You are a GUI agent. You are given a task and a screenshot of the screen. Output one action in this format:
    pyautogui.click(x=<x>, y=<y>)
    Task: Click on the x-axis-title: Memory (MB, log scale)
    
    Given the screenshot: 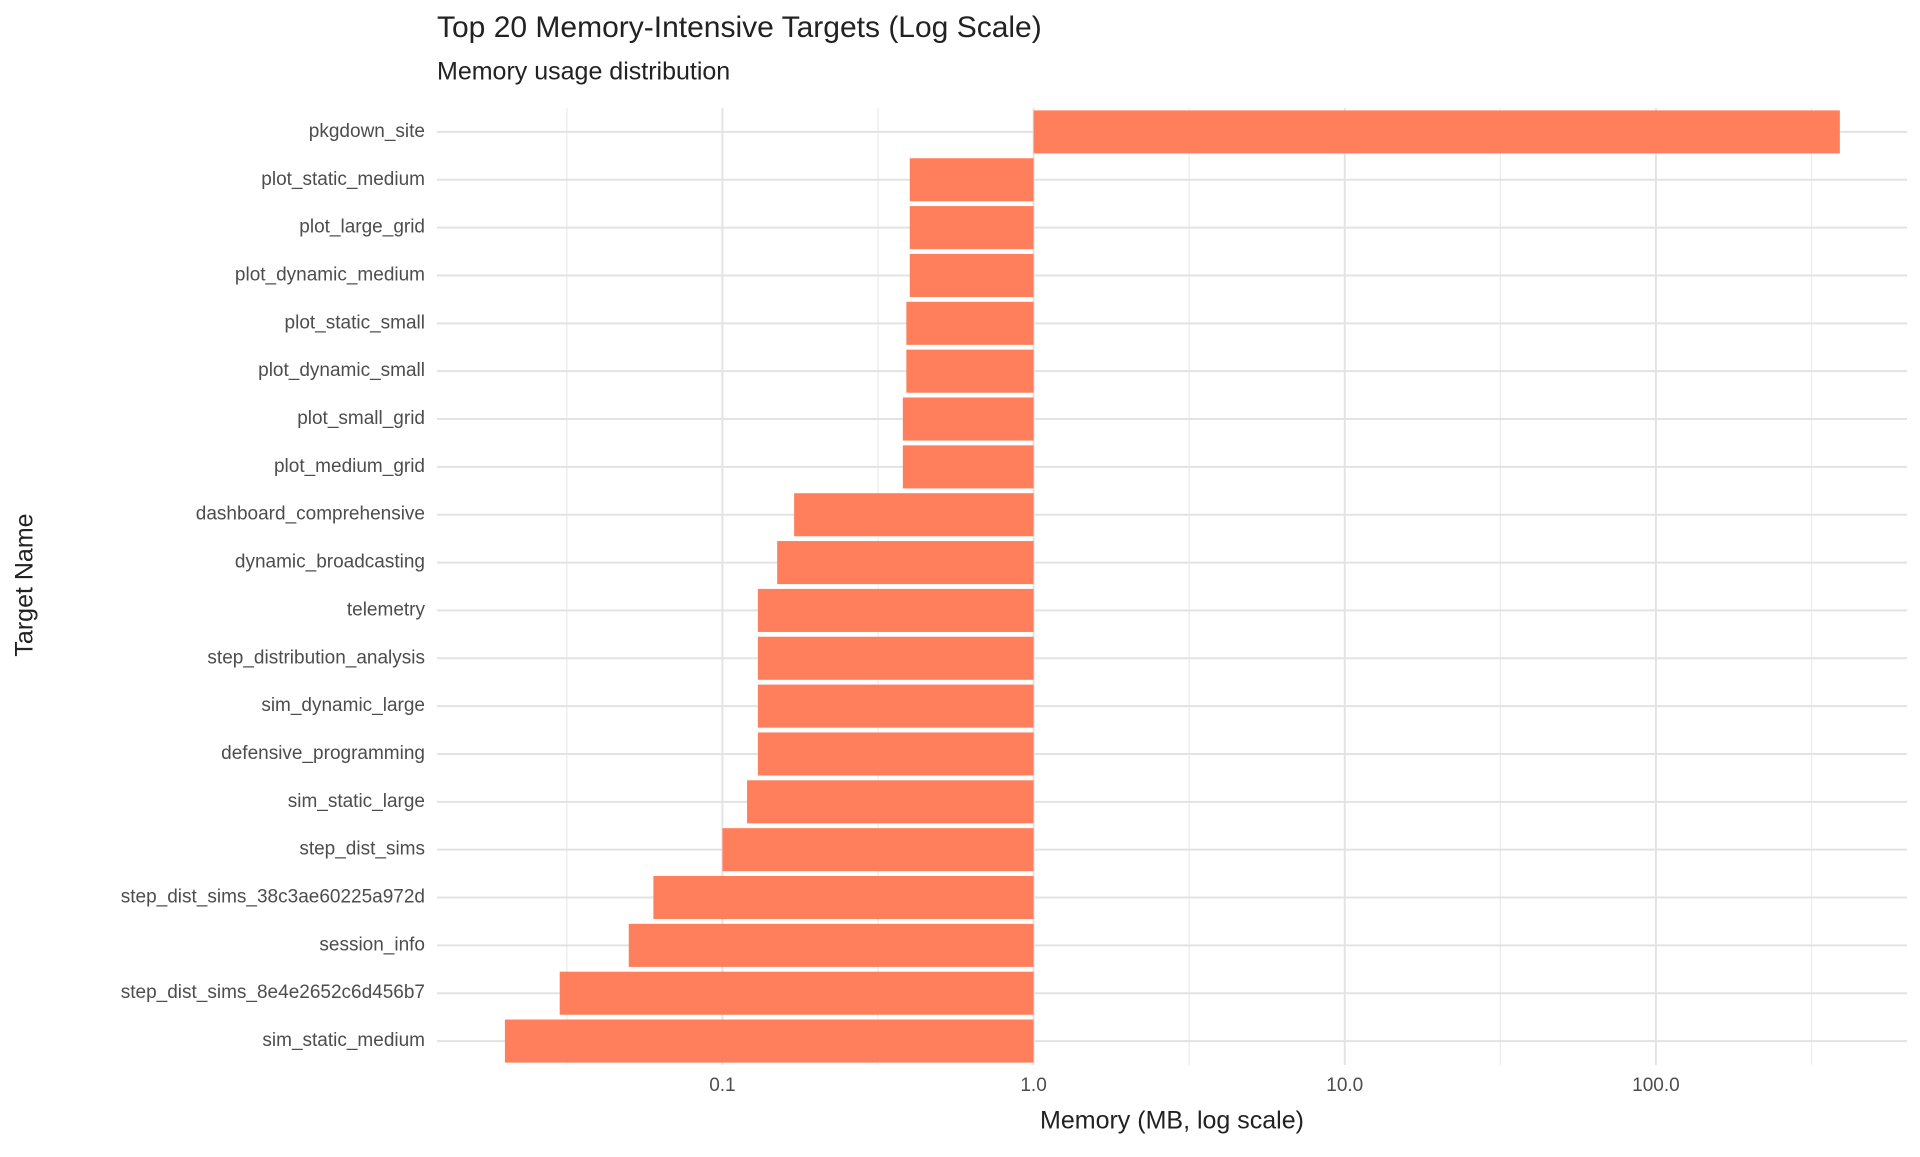 What is the action you would take?
    pyautogui.click(x=1172, y=1121)
    